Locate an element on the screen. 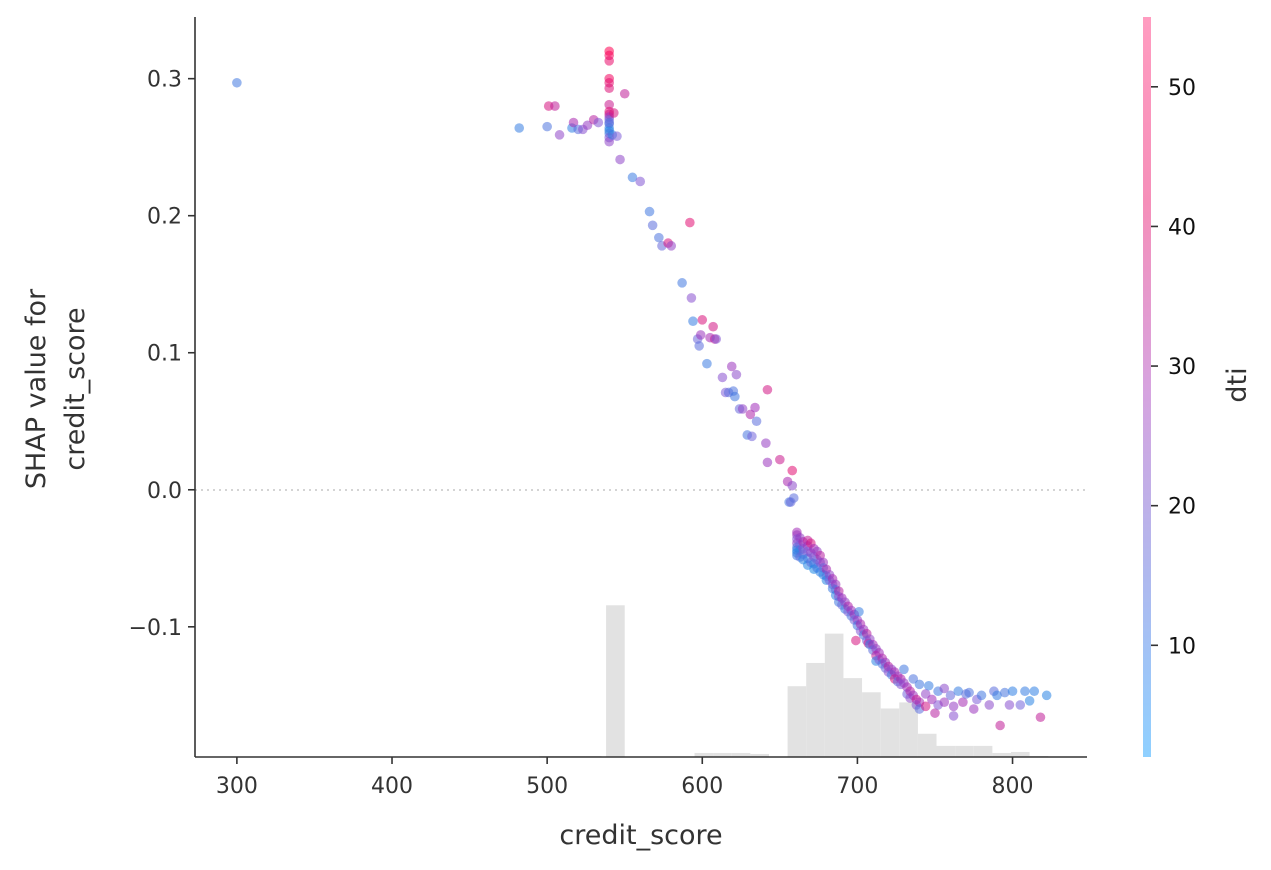  x-axis-label: credit_score is located at coordinates (640, 835).